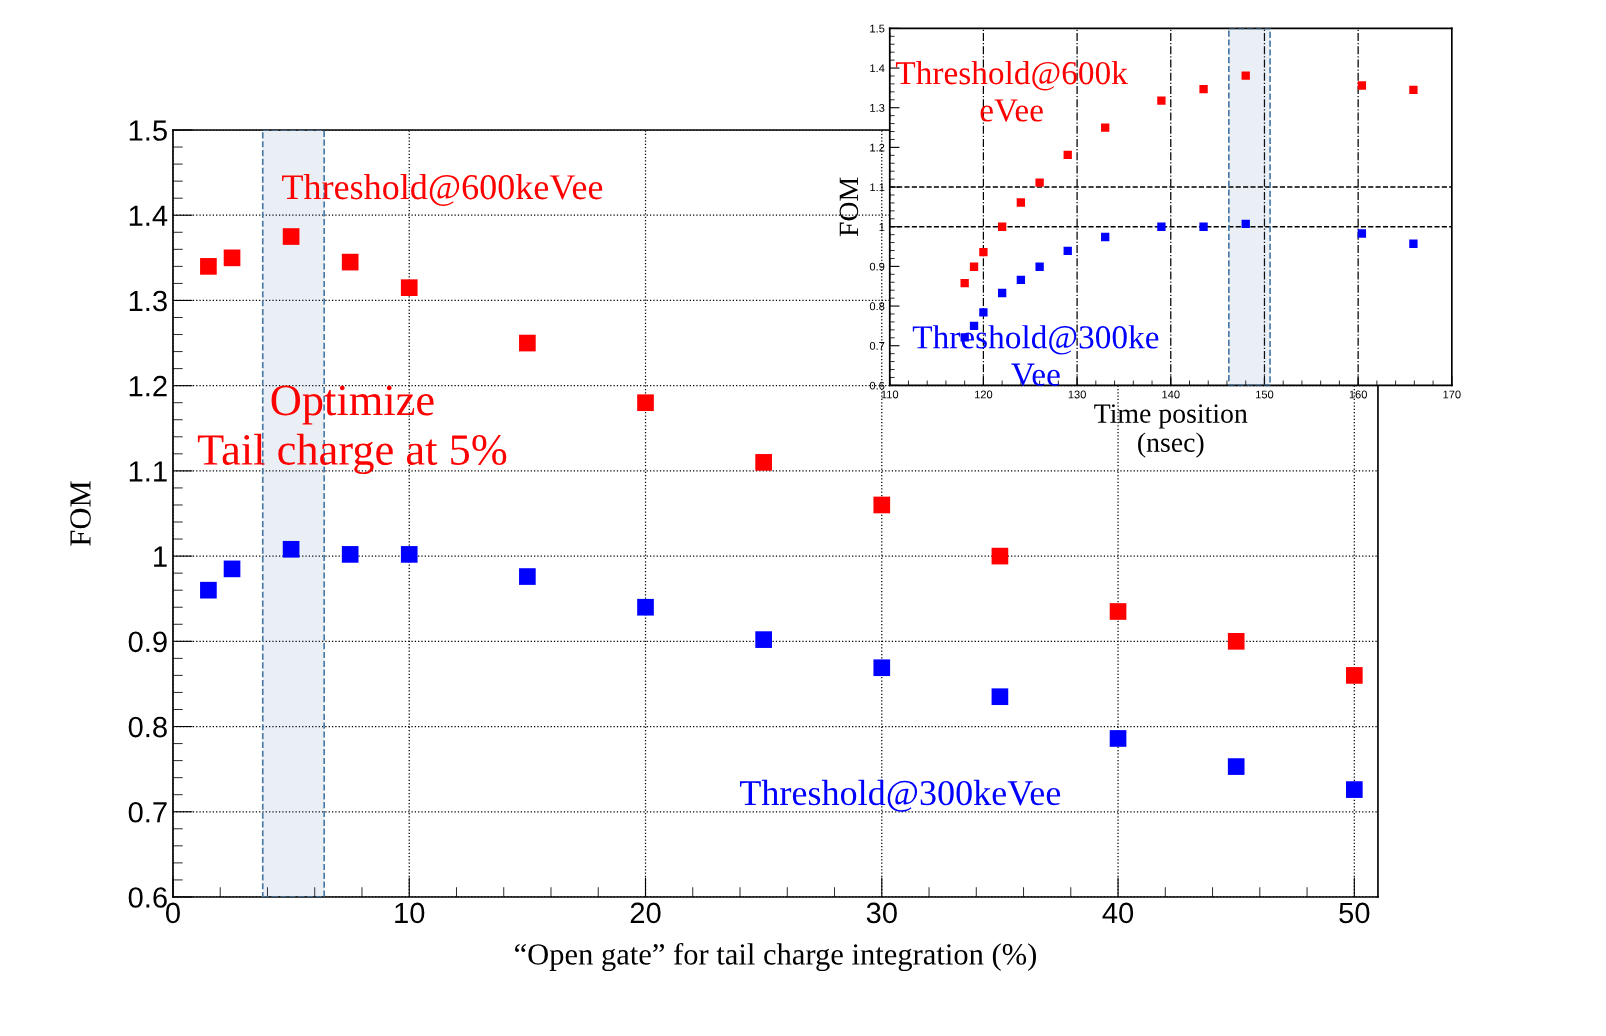 This screenshot has height=1036, width=1606. Describe the element at coordinates (1452, 394) in the screenshot. I see `x-tick-label: 170` at that location.